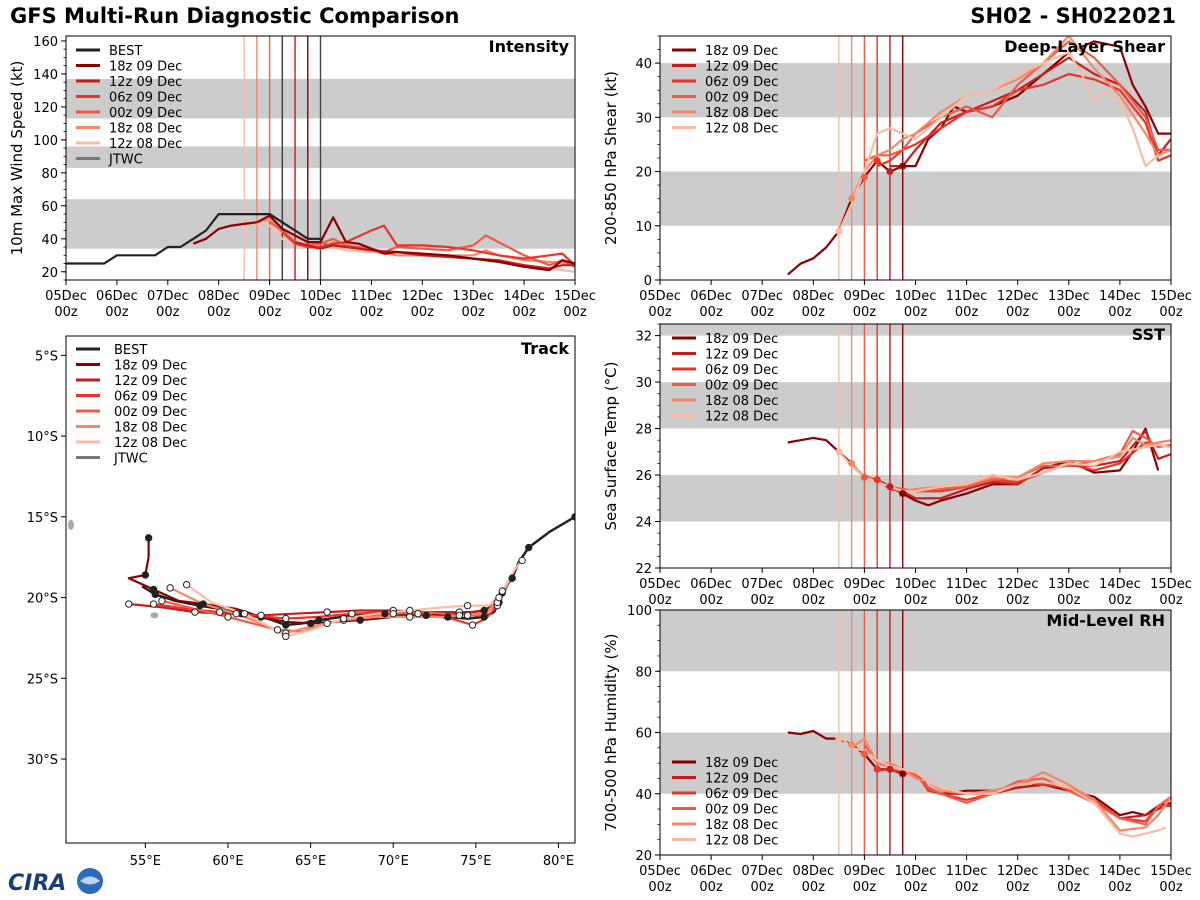 The image size is (1200, 900). What do you see at coordinates (434, 255) in the screenshot?
I see `series-line-12z-09-dec` at bounding box center [434, 255].